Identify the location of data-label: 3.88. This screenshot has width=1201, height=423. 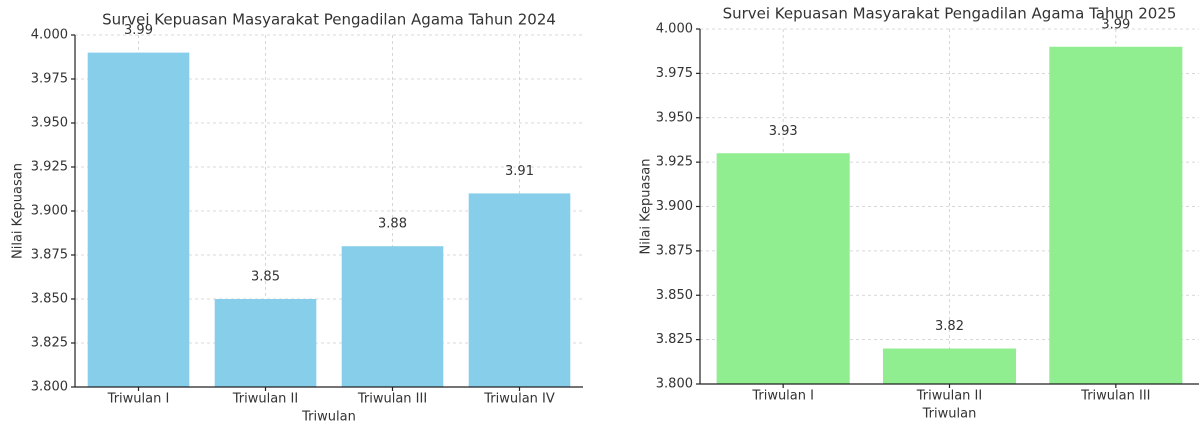
(392, 224).